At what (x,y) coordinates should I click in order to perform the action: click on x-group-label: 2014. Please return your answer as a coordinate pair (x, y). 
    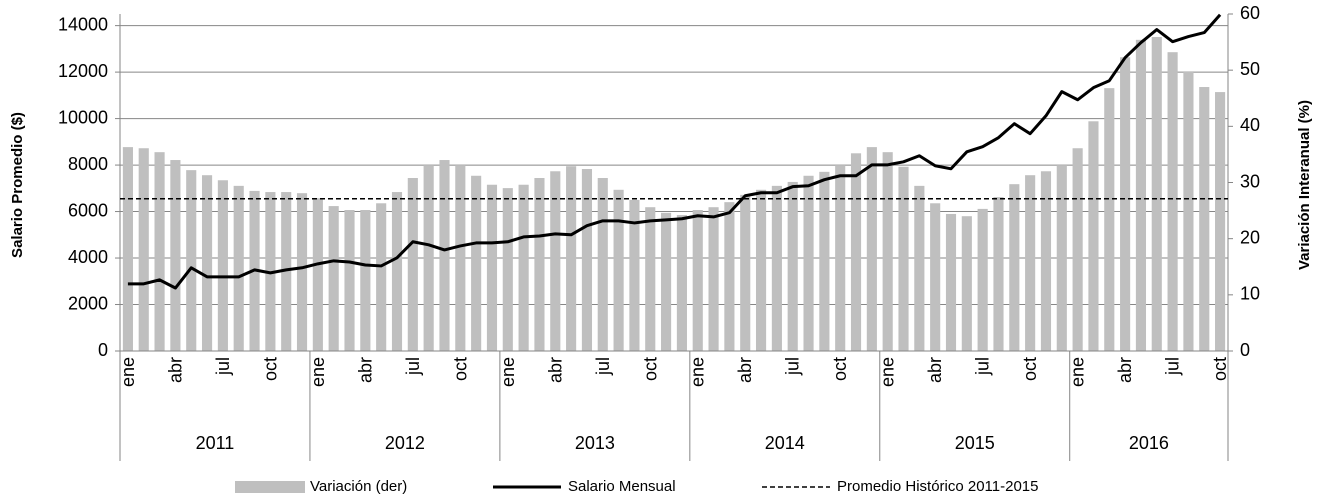
    Looking at the image, I should click on (785, 443).